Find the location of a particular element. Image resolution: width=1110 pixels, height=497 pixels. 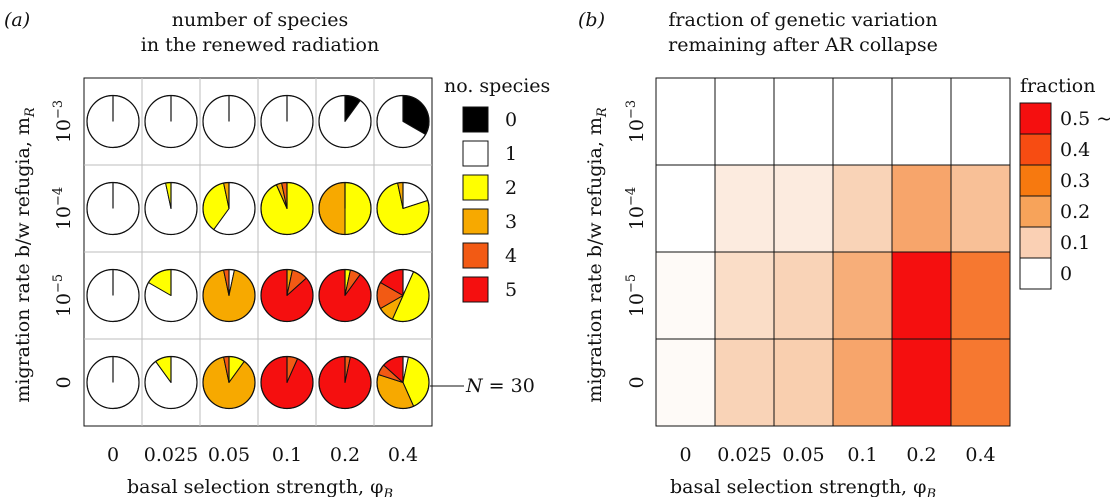

panel-b-x-tick-label: 0.05 is located at coordinates (803, 455).